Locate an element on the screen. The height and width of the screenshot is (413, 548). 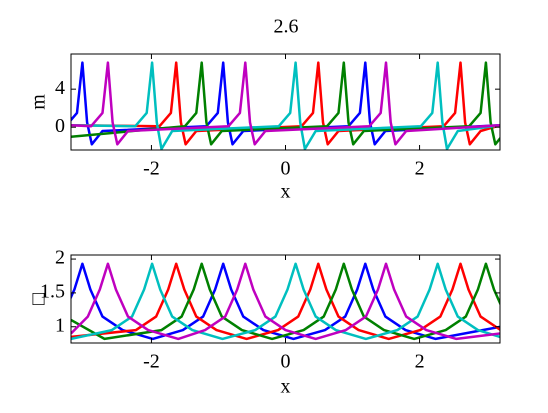
plot-area is located at coordinates (285, 301).